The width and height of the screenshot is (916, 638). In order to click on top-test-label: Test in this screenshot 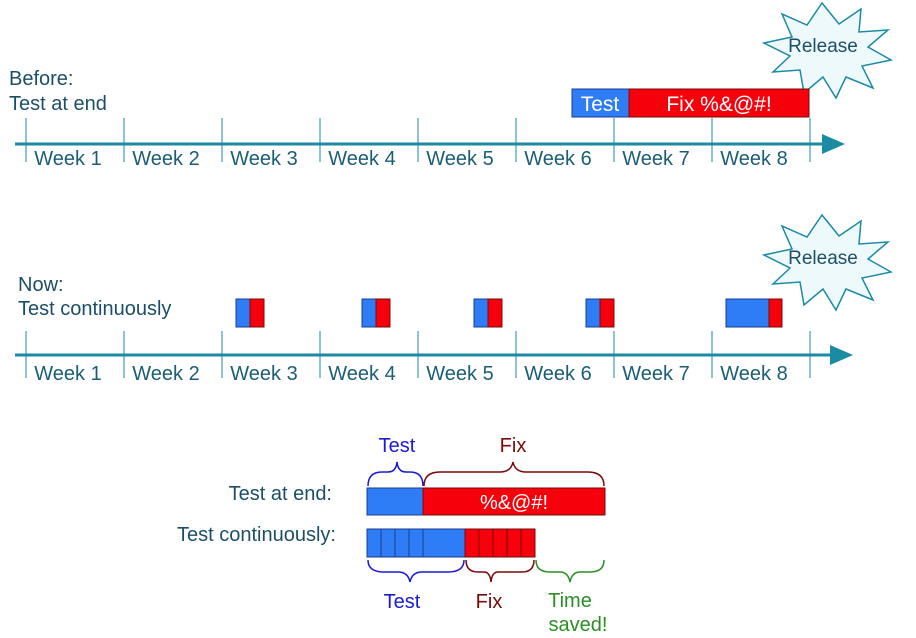, I will do `click(397, 446)`.